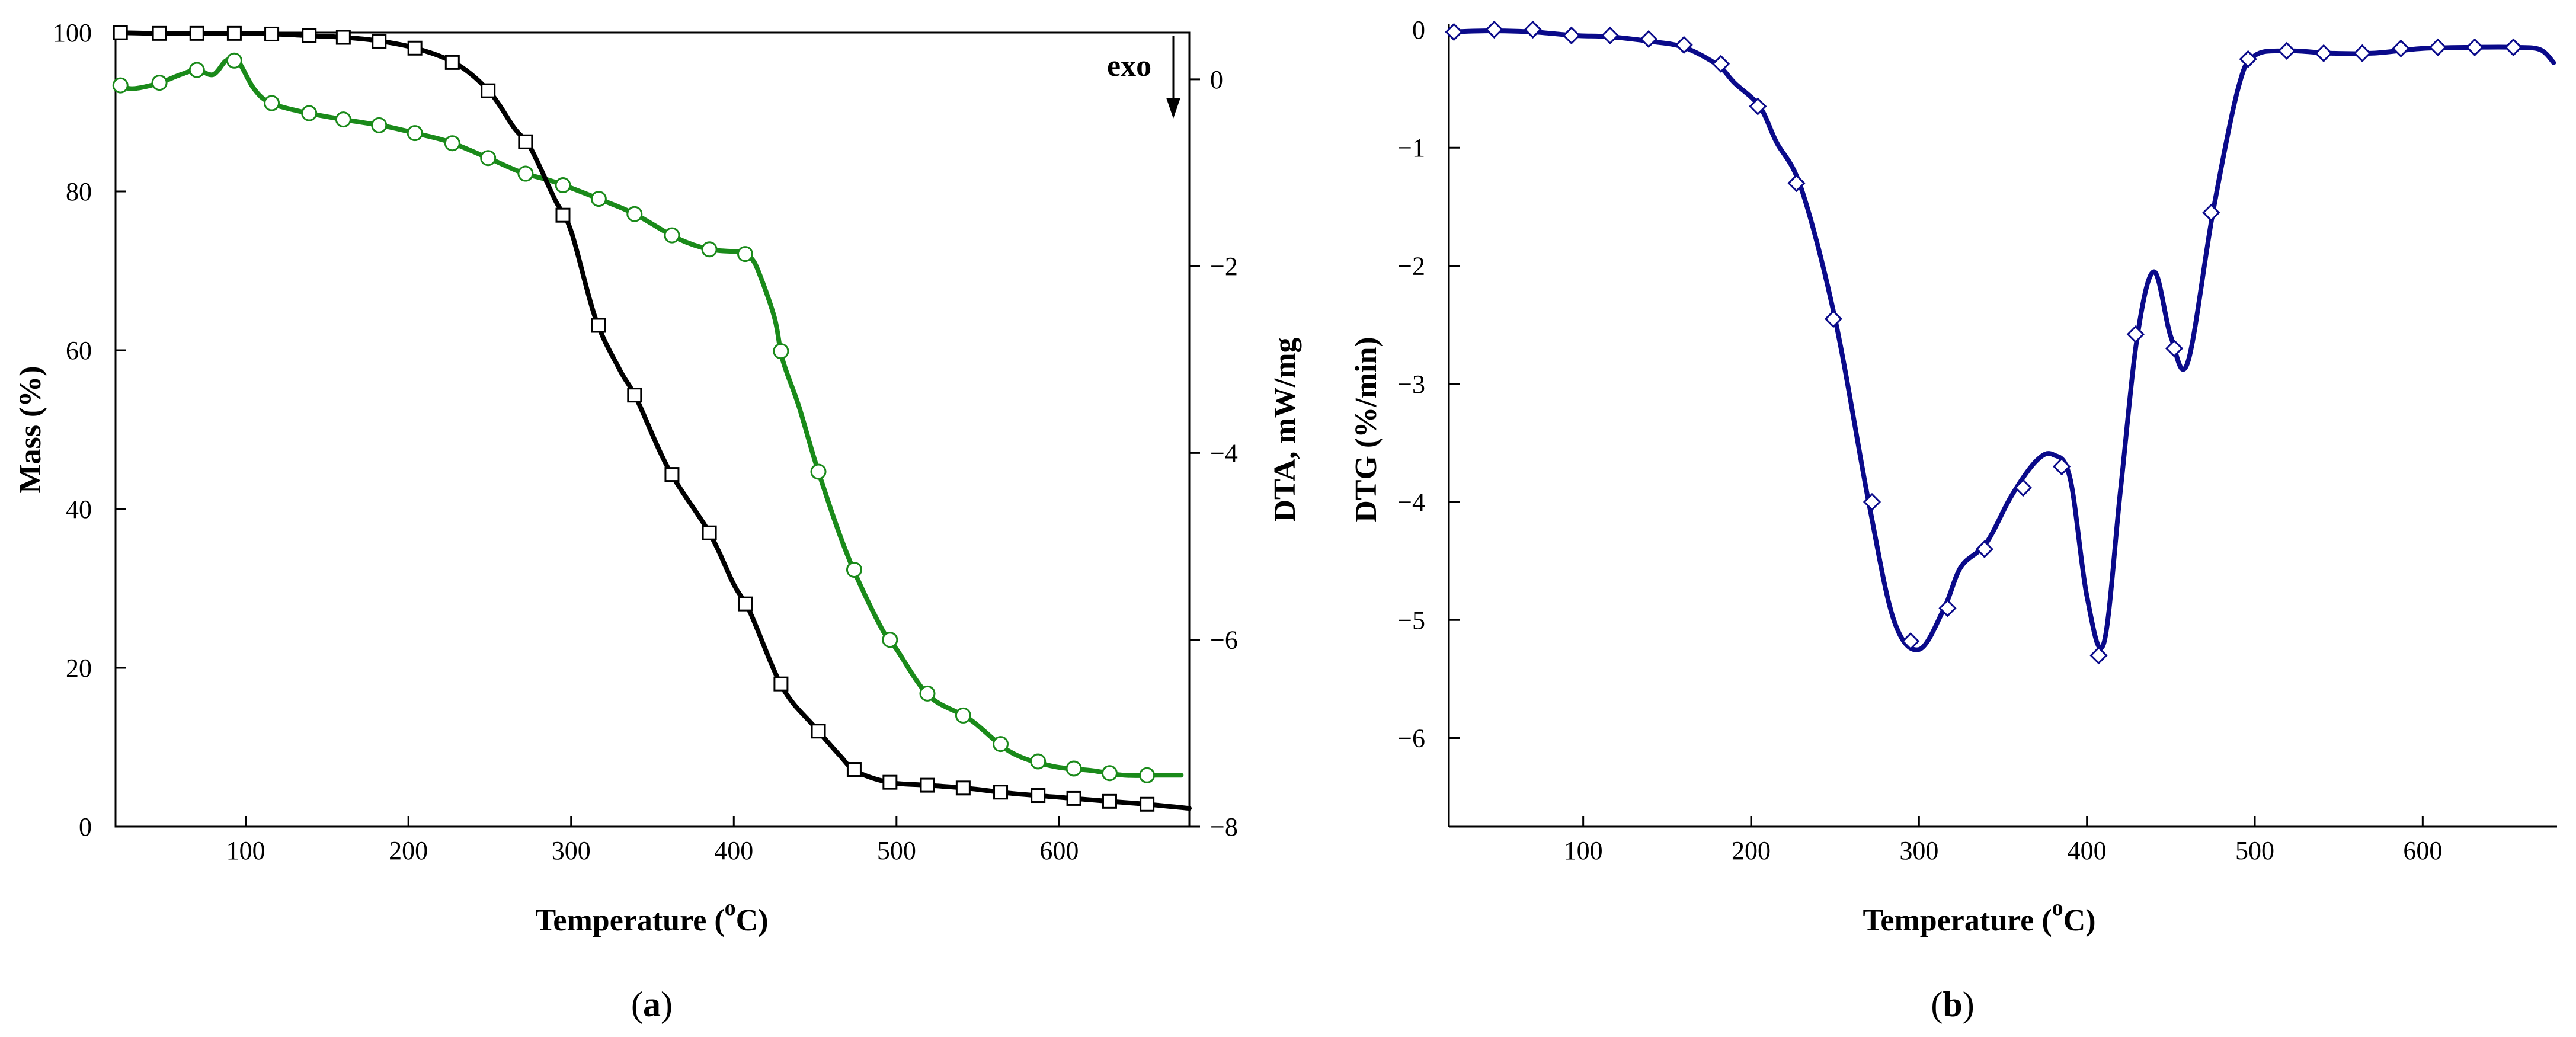  What do you see at coordinates (1224, 640) in the screenshot?
I see `panel-a-y2-tick-label: −6` at bounding box center [1224, 640].